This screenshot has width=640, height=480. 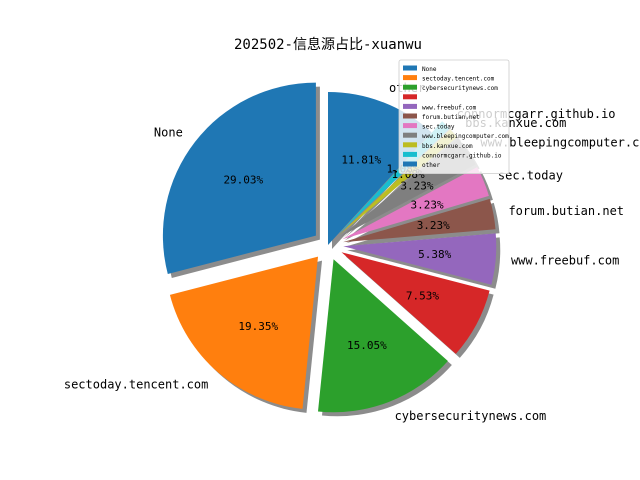 What do you see at coordinates (243, 179) in the screenshot?
I see `slice-percent-label: 29.03%` at bounding box center [243, 179].